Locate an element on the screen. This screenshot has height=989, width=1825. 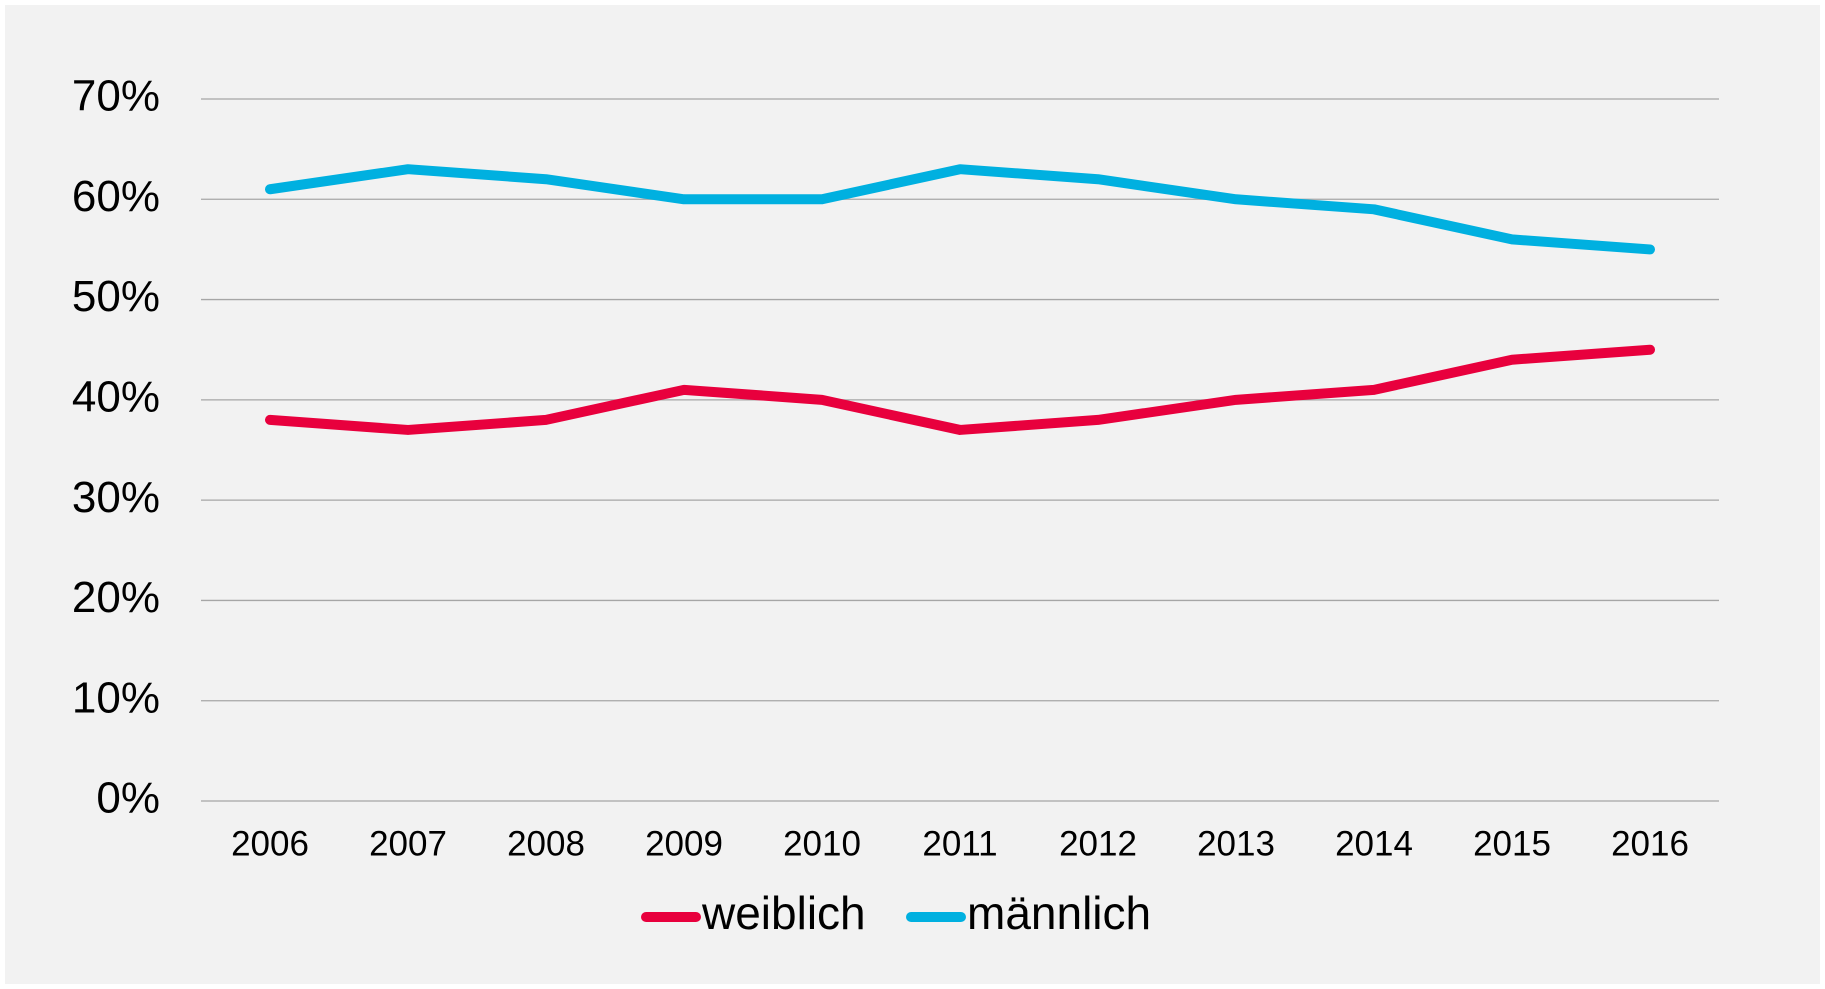
y-tick-label: 60% is located at coordinates (116, 196).